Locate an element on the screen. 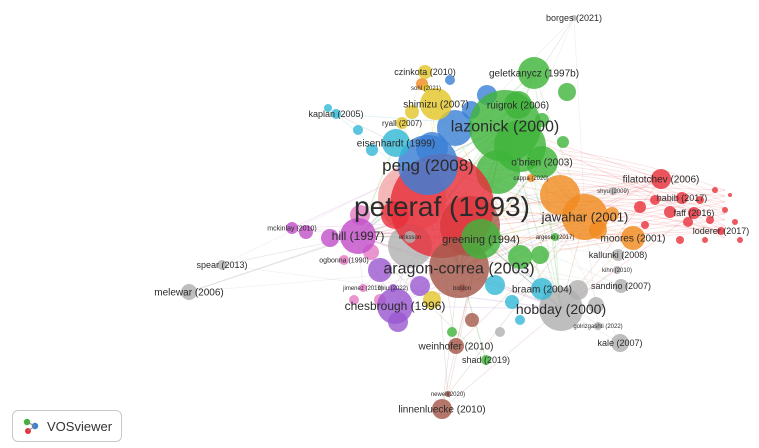 The image size is (759, 448). node-label-eriksson: eriksson is located at coordinates (410, 238).